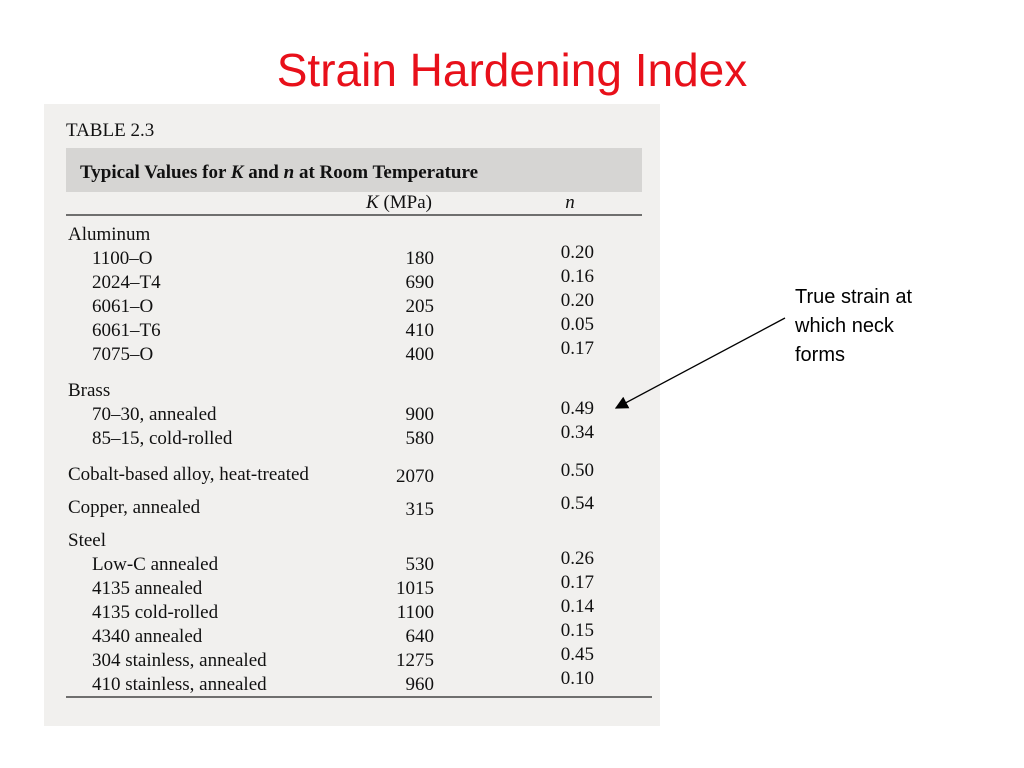 The image size is (1024, 768). Describe the element at coordinates (87, 540) in the screenshot. I see `group-name: Steel` at that location.